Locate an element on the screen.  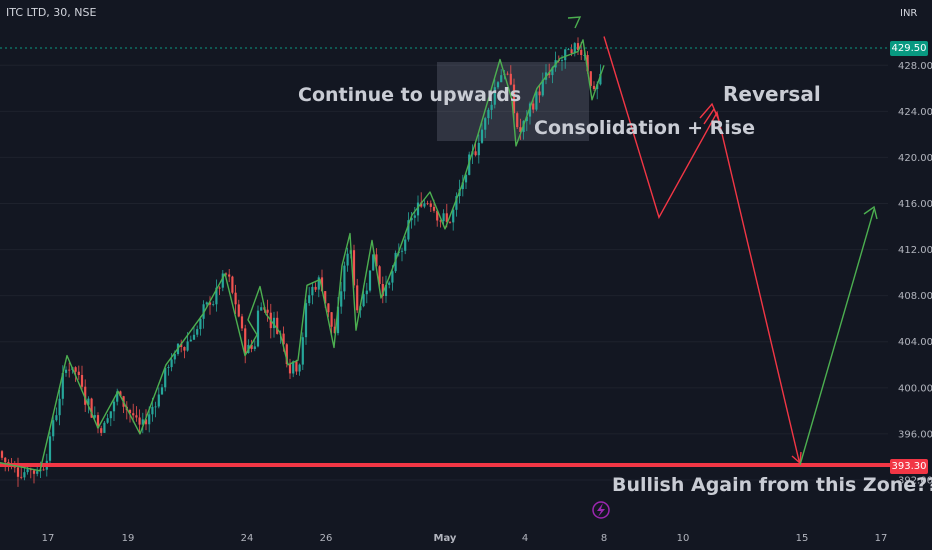
y-tick-label: 424.00 is located at coordinates (915, 112).